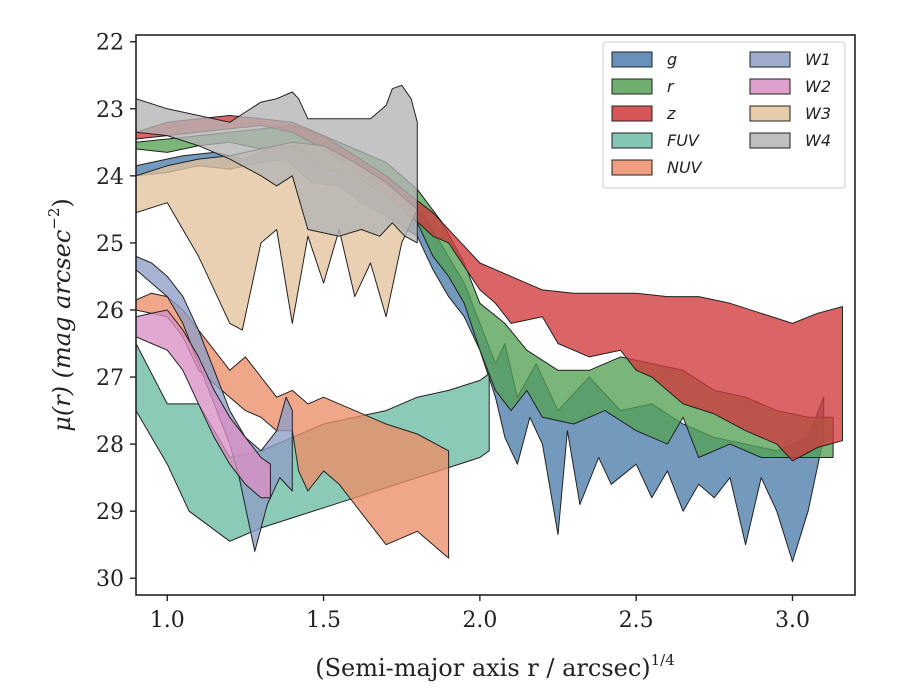 The width and height of the screenshot is (900, 700). Describe the element at coordinates (277, 164) in the screenshot. I see `series-band-w4` at that location.